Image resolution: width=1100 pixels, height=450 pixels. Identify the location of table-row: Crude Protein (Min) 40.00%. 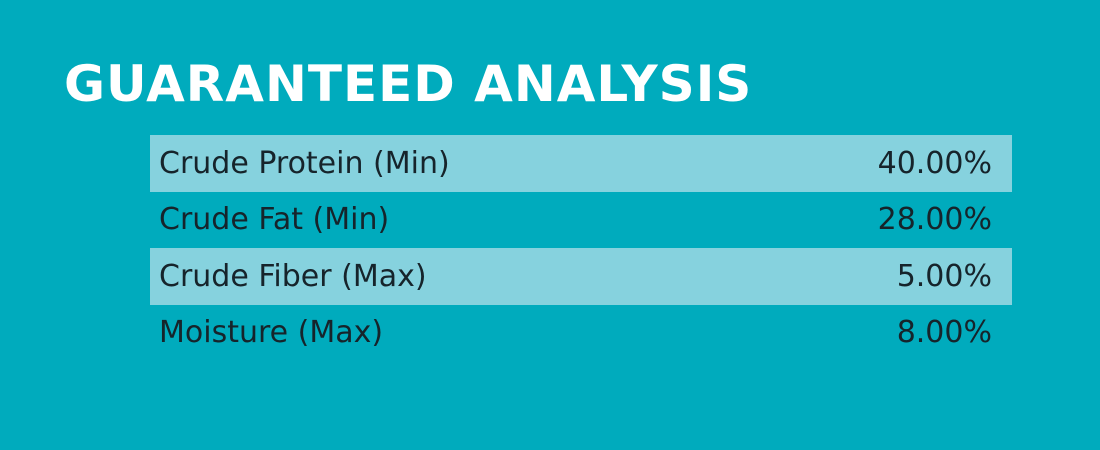
(581, 163).